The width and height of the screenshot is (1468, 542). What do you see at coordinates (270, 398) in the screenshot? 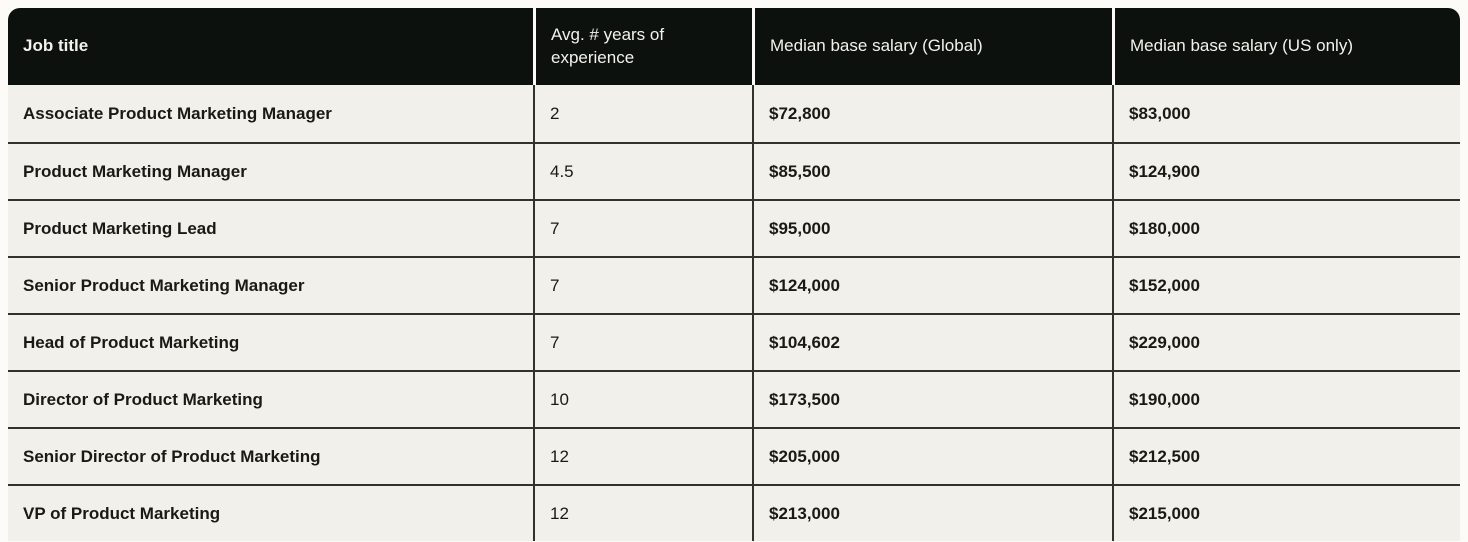
I see `cell-job-title: Director of Product Marketing` at bounding box center [270, 398].